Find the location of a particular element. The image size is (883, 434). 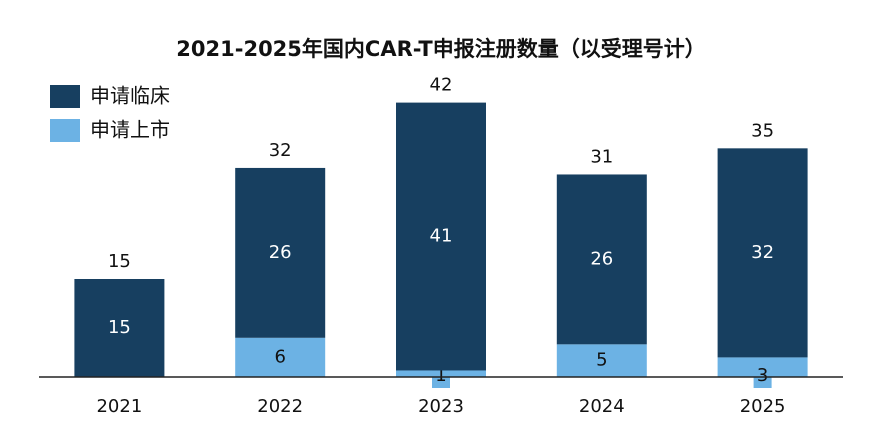

total-label: 35 is located at coordinates (762, 130).